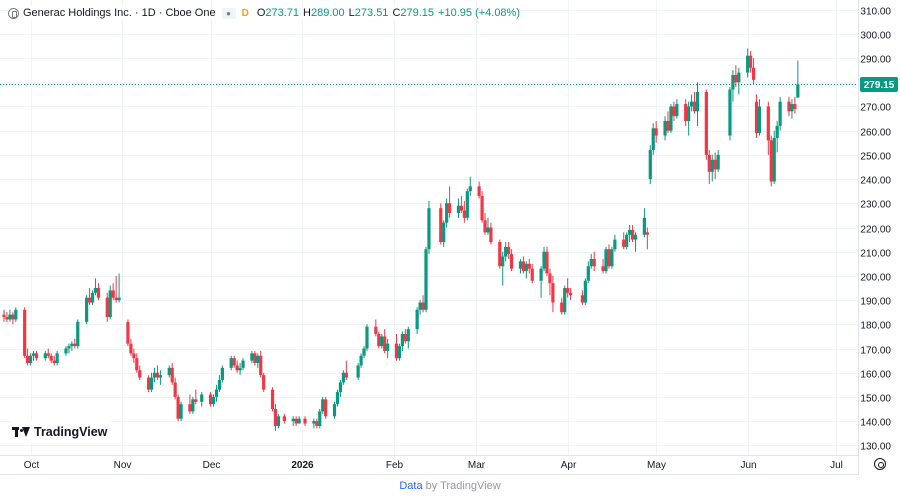 The width and height of the screenshot is (900, 498). I want to click on close-value: 279.15, so click(417, 13).